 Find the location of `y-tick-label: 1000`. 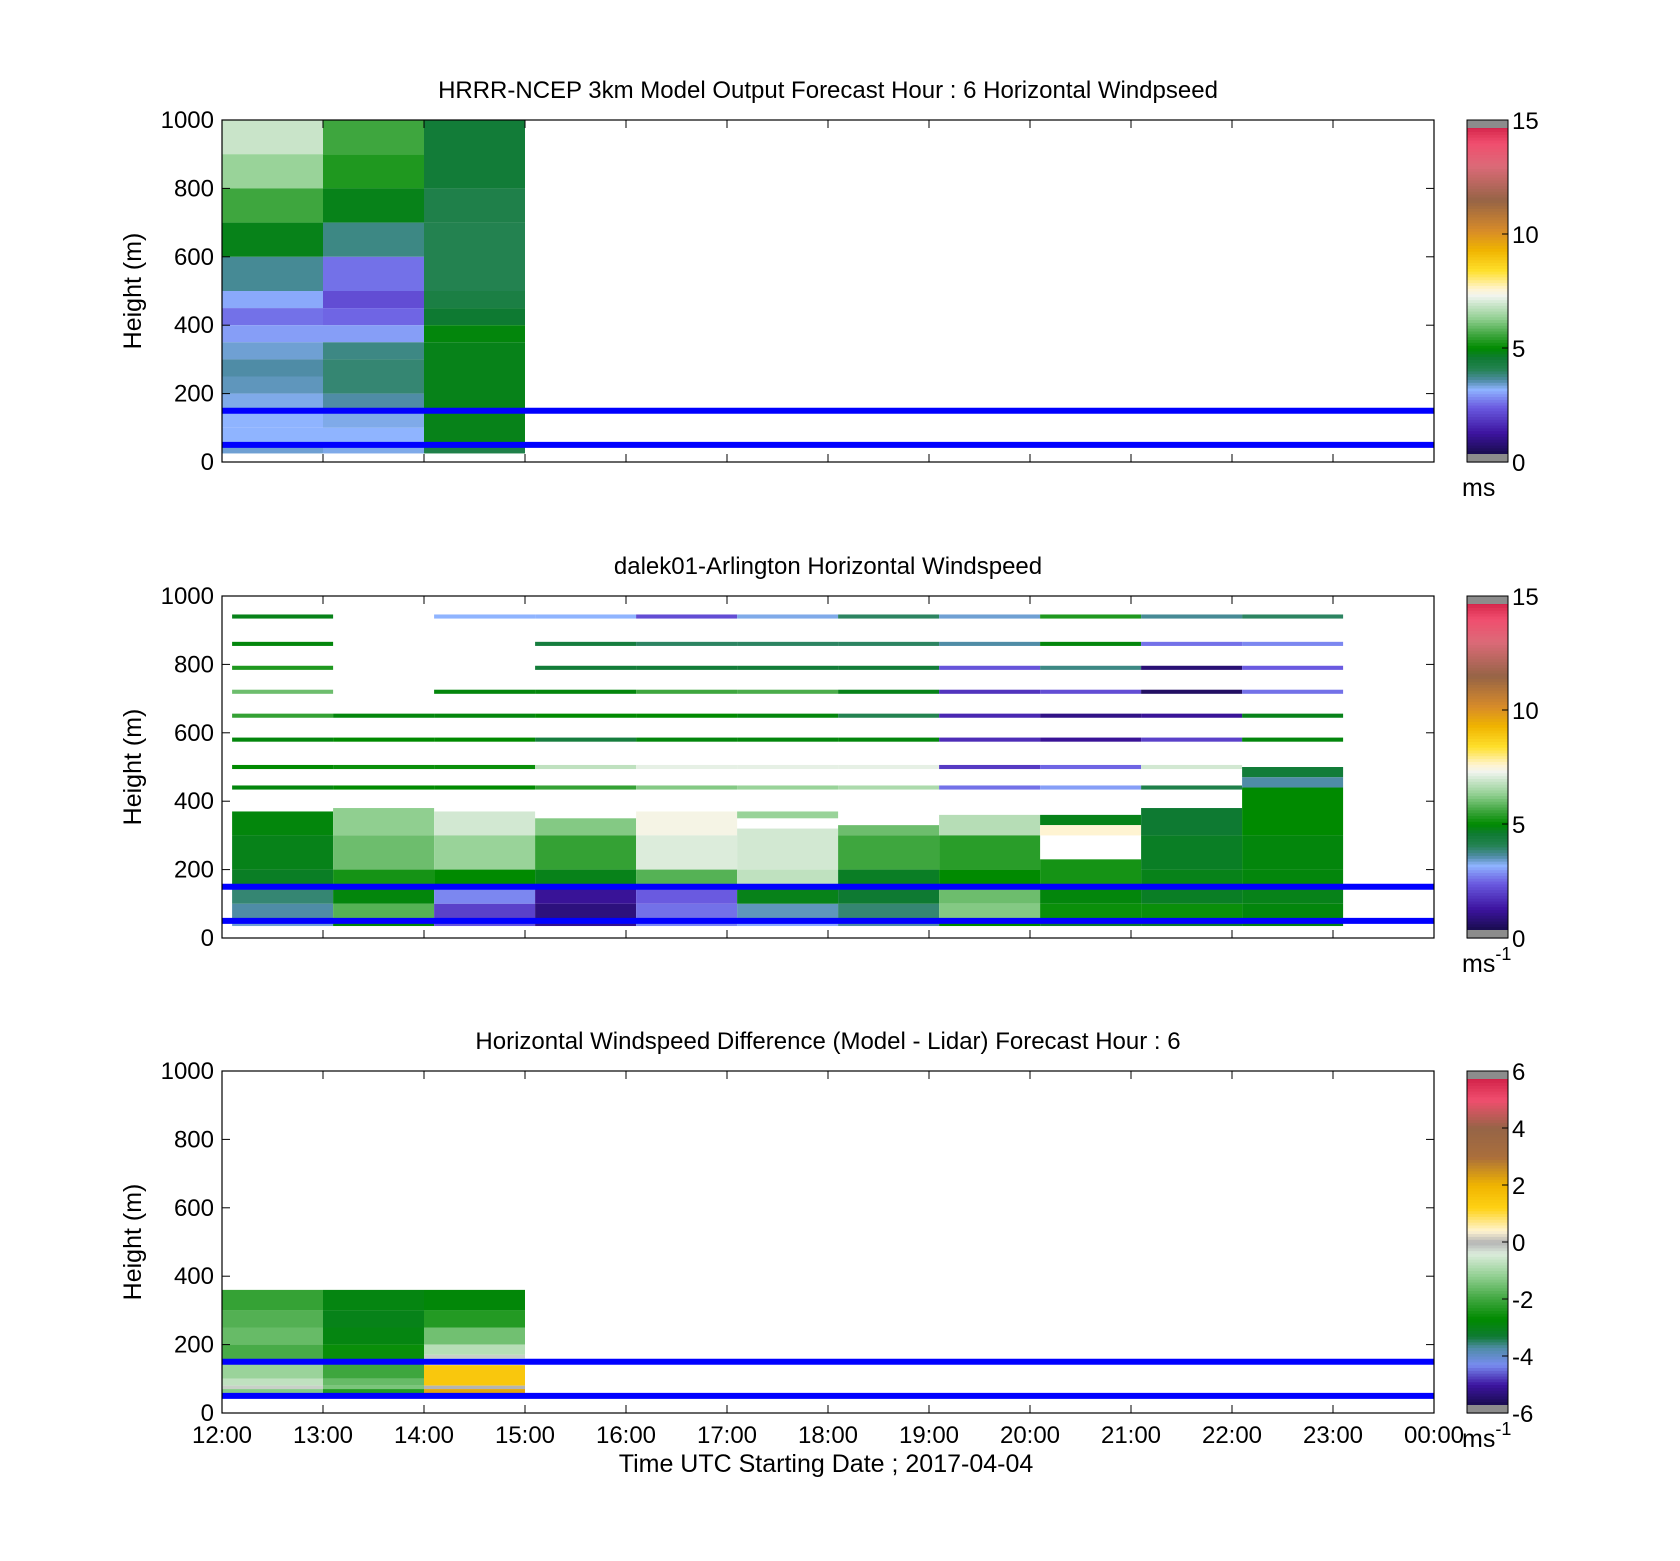

y-tick-label: 1000 is located at coordinates (187, 596).